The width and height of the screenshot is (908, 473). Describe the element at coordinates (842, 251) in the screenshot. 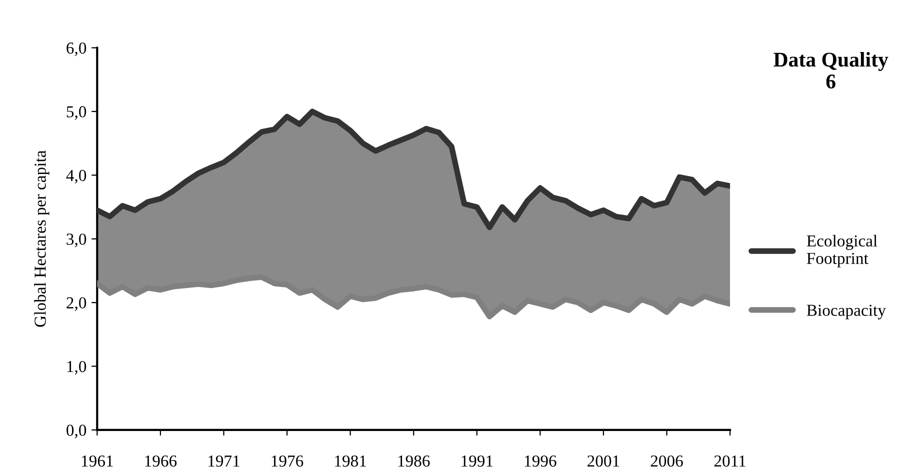

I see `legend-label: Ecological Footprint` at that location.